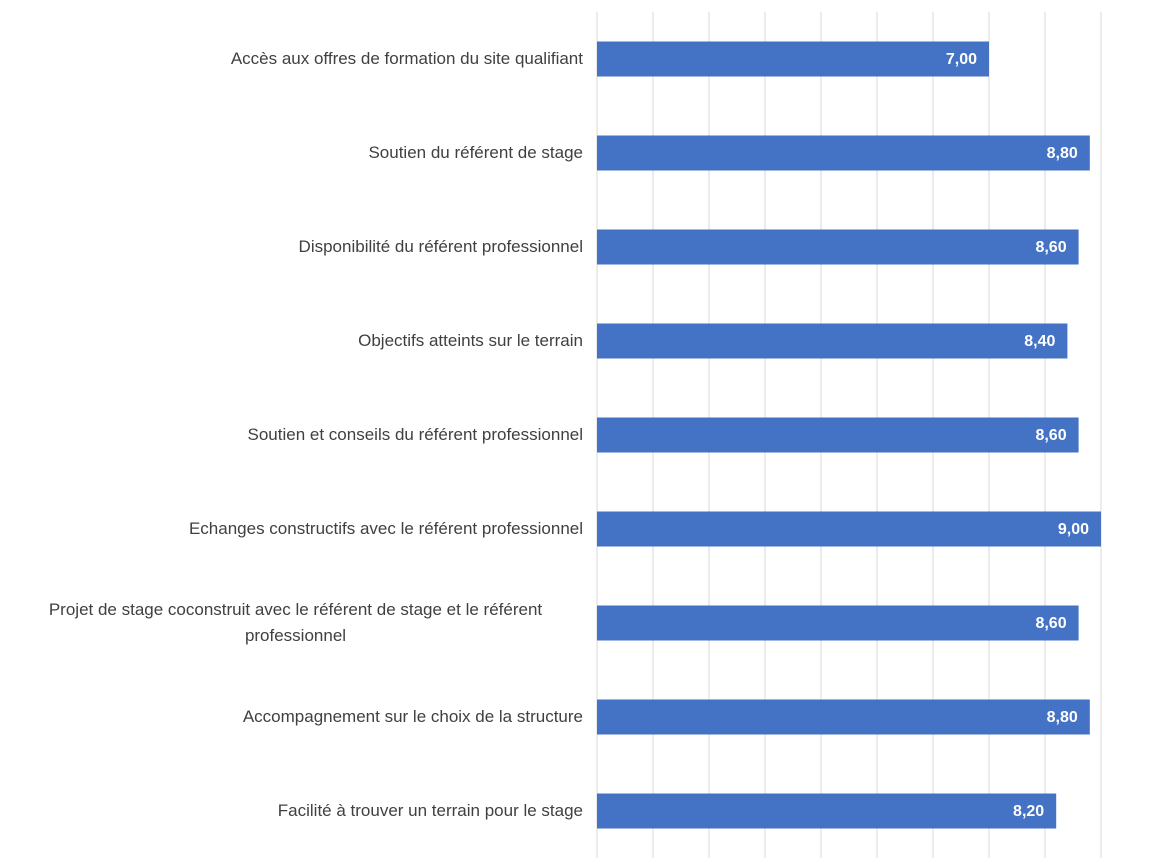 The image size is (1150, 863). Describe the element at coordinates (470, 340) in the screenshot. I see `category-label: Objectifs atteints sur le terrain` at that location.